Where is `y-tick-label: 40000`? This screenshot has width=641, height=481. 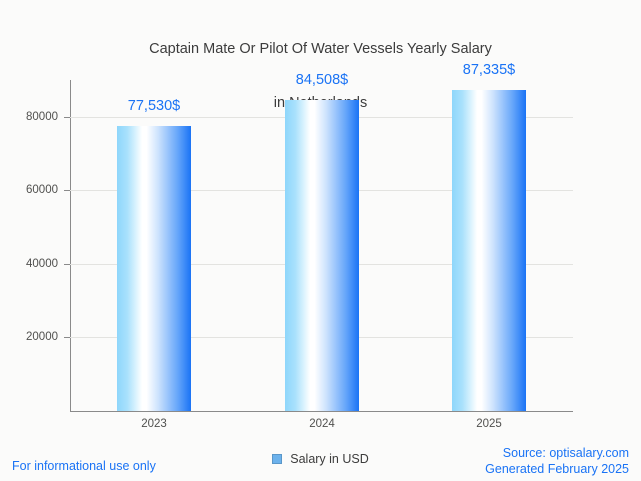 y-tick-label: 40000 is located at coordinates (42, 264).